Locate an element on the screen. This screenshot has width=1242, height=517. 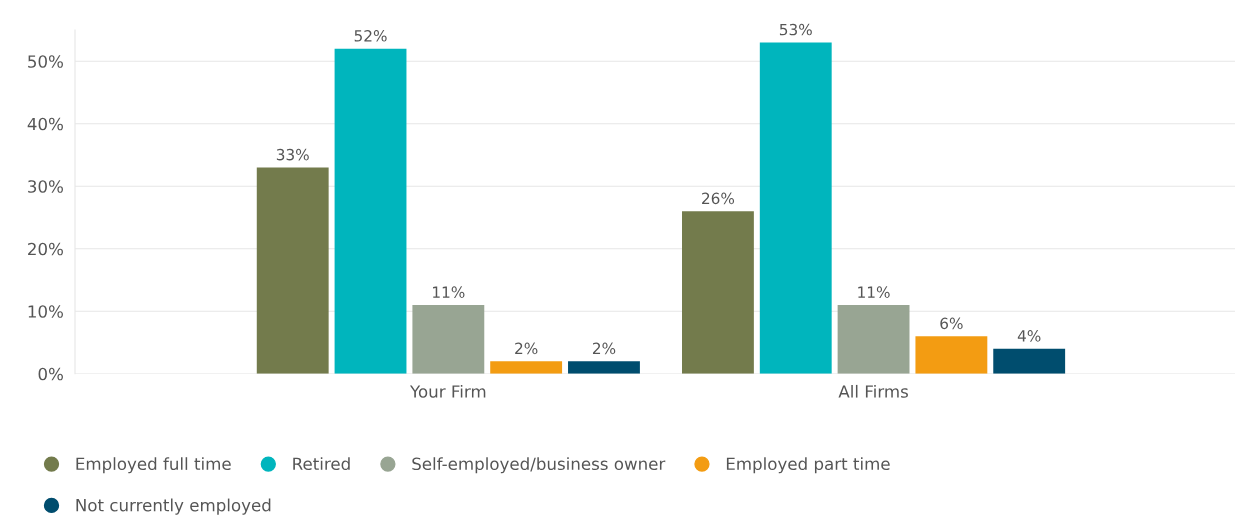
y-tick-label: 40% is located at coordinates (45, 124).